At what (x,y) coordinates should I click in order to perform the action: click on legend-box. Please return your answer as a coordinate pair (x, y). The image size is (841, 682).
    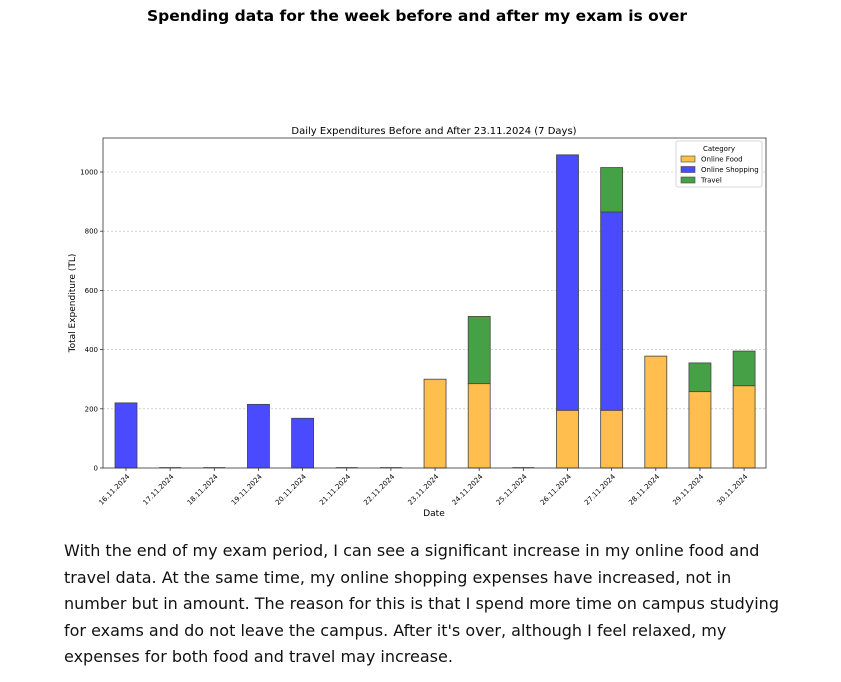
    Looking at the image, I should click on (719, 164).